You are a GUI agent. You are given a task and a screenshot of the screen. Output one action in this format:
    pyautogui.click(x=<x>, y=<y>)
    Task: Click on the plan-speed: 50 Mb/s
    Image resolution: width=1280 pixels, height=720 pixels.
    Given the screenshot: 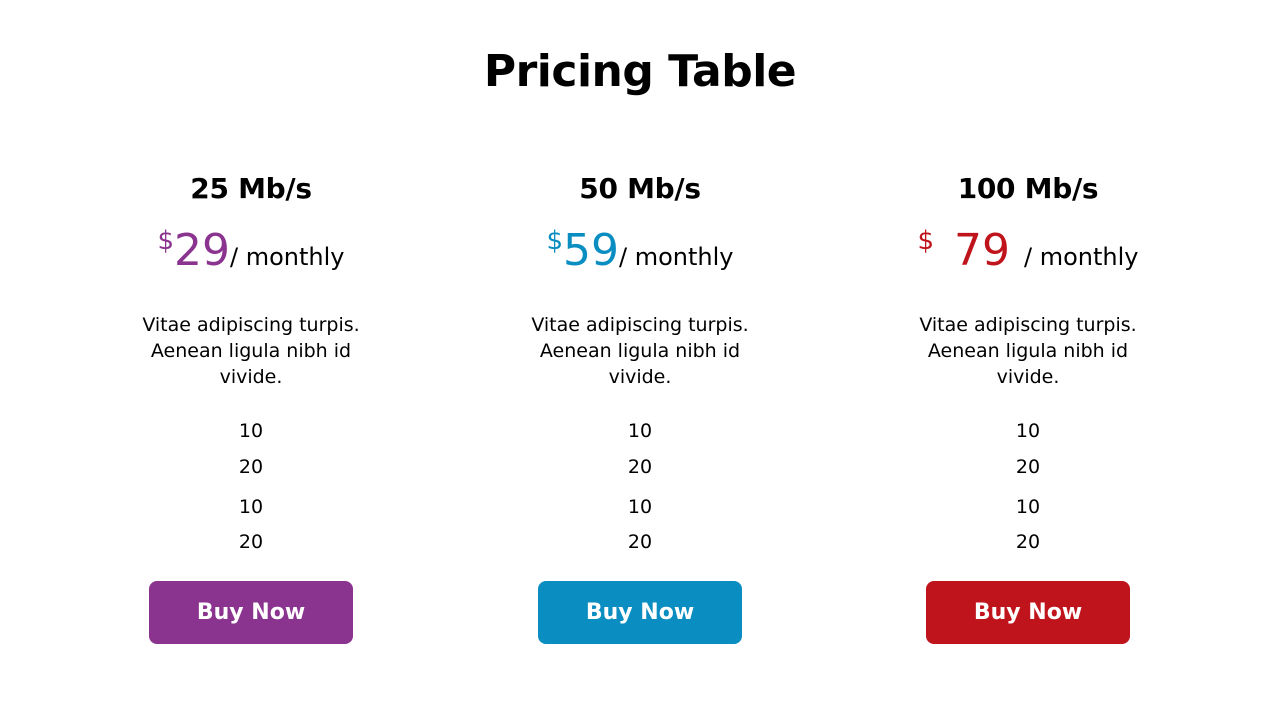 What is the action you would take?
    pyautogui.click(x=640, y=188)
    